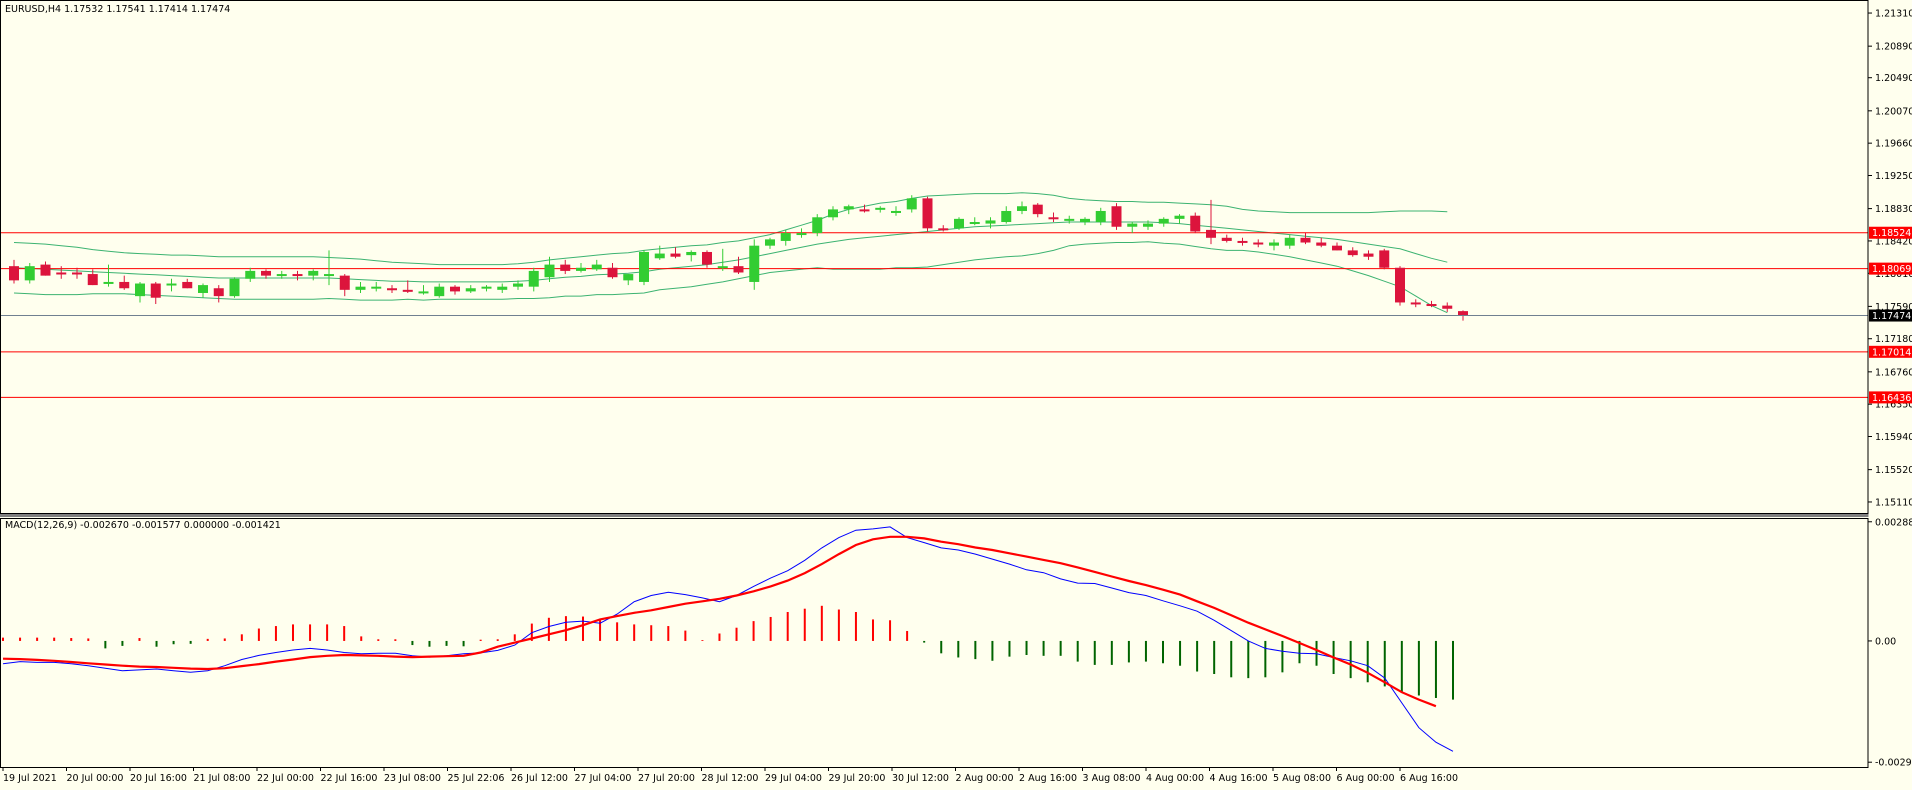 This screenshot has width=1912, height=790. What do you see at coordinates (1893, 522) in the screenshot?
I see `macd-tick-label: 0.002883` at bounding box center [1893, 522].